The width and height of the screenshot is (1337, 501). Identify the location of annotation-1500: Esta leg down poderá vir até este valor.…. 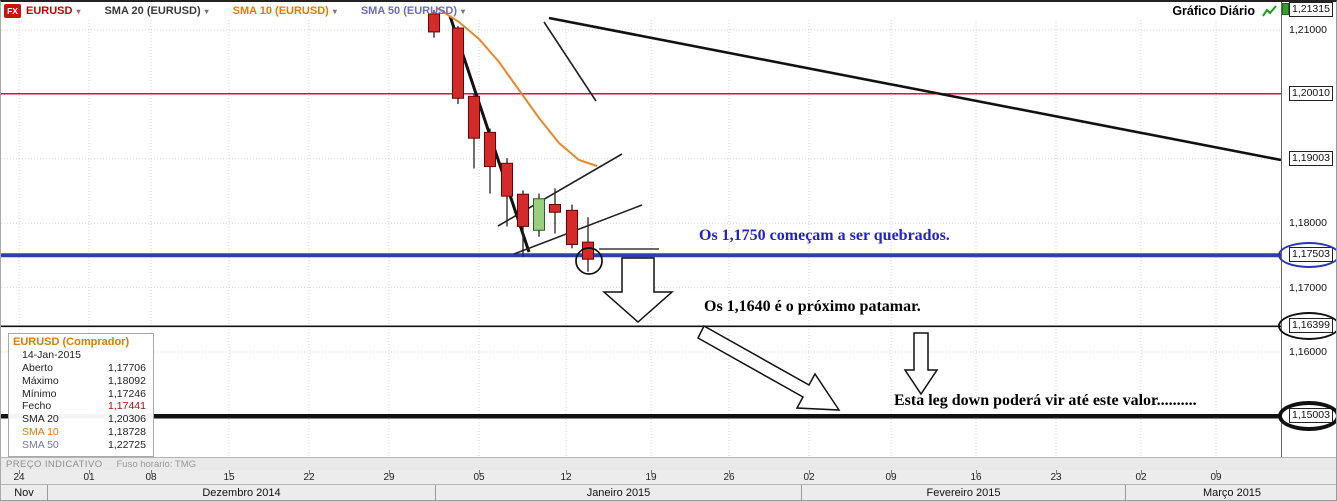
(1045, 400).